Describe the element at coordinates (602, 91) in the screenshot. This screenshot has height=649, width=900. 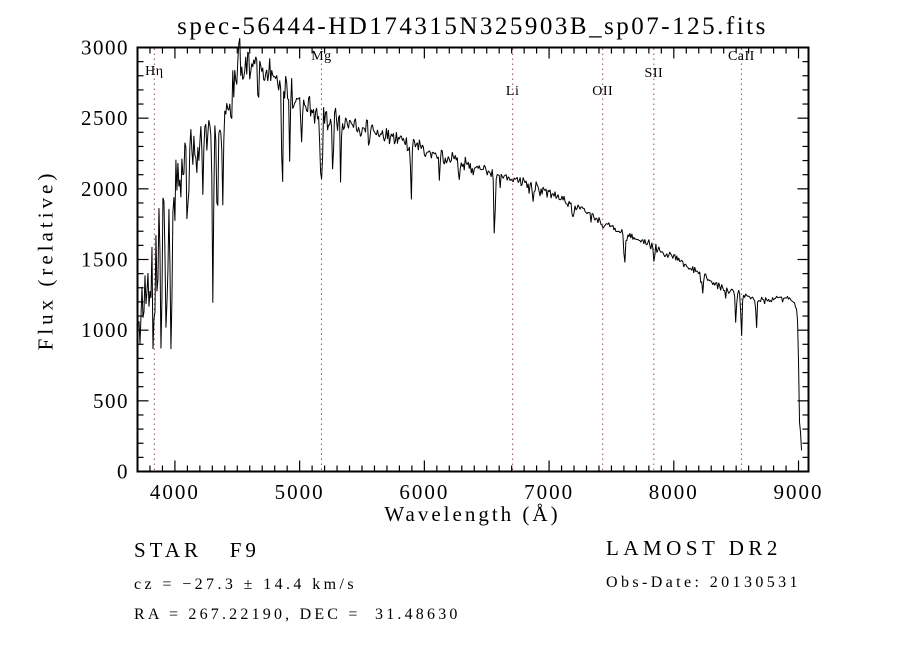
I see `spectral-line-label: OII` at that location.